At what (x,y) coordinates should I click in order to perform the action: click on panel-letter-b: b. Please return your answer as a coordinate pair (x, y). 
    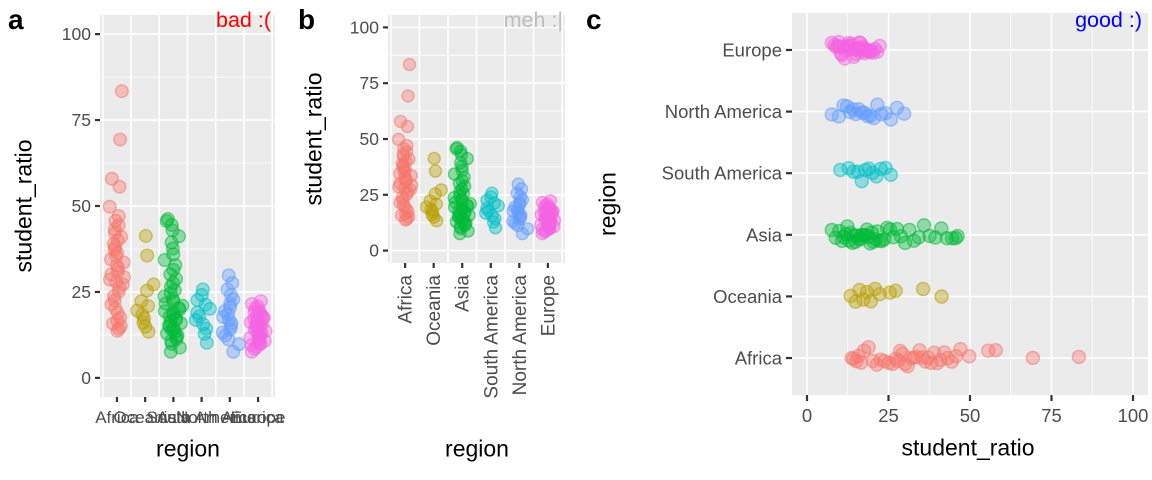
    Looking at the image, I should click on (307, 19).